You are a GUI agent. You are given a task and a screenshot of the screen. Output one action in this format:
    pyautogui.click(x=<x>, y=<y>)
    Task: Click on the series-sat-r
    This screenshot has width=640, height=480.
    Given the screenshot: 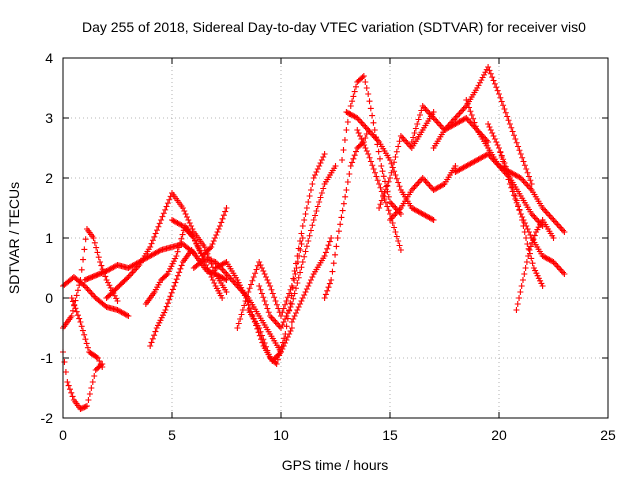 What is the action you would take?
    pyautogui.click(x=390, y=166)
    